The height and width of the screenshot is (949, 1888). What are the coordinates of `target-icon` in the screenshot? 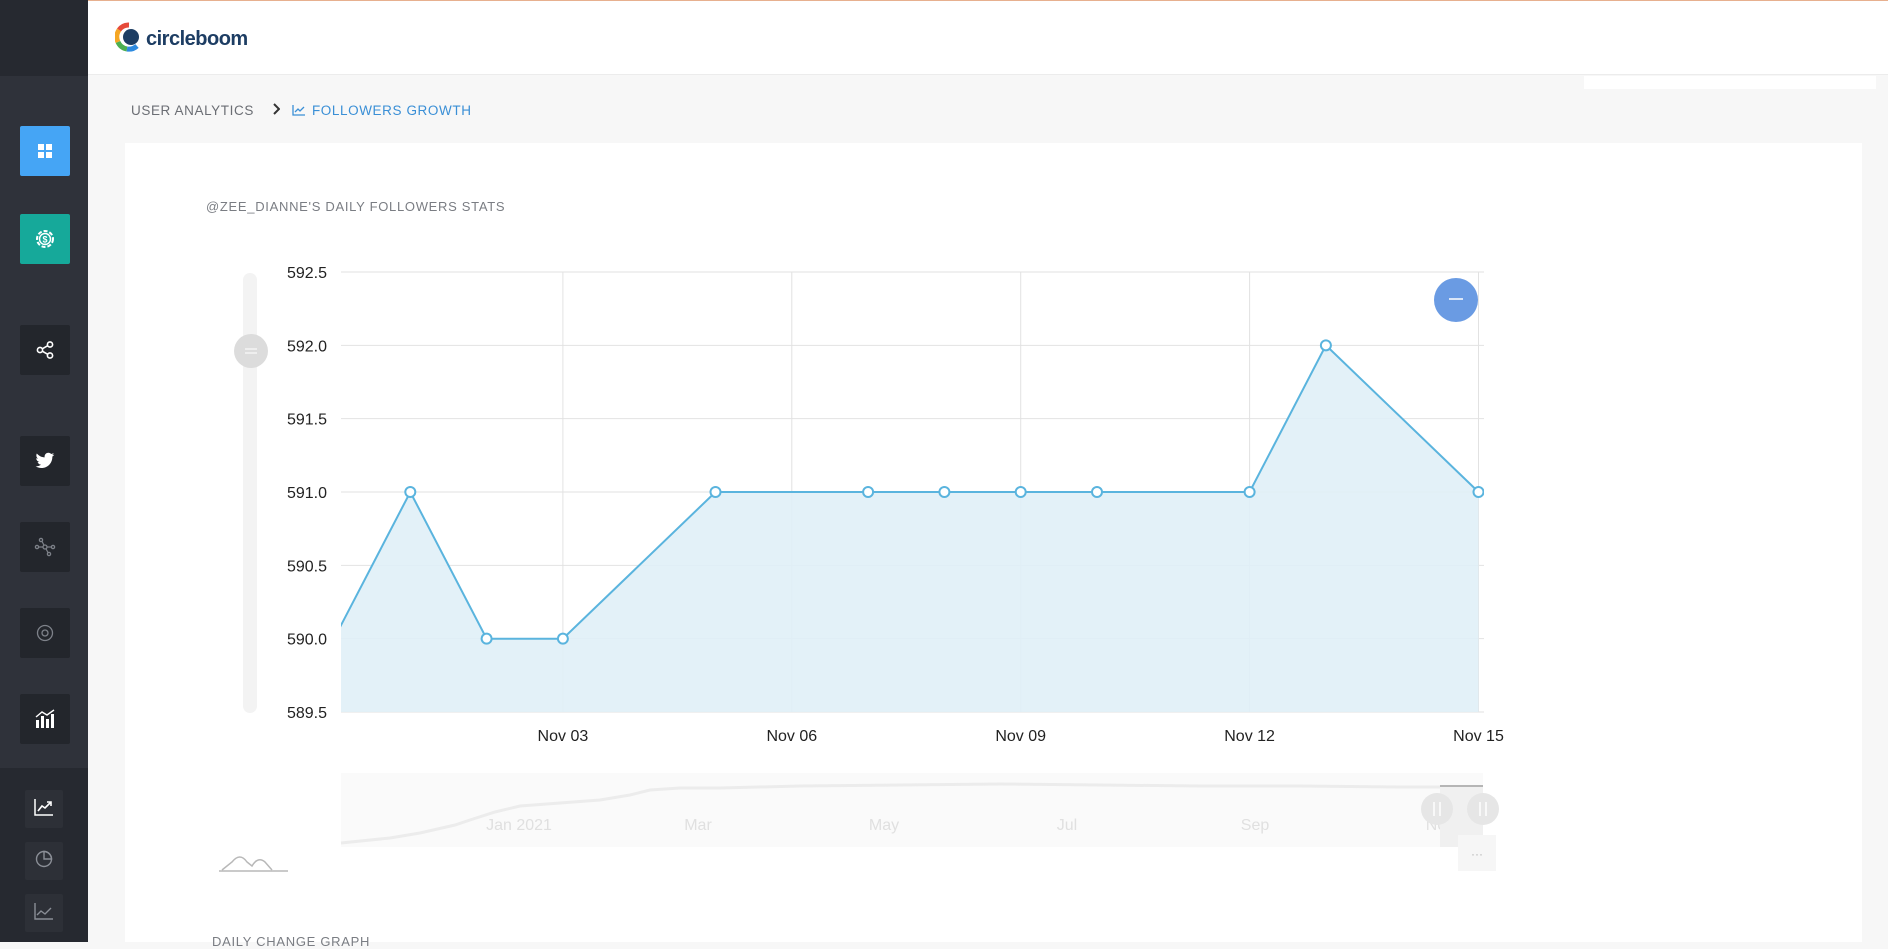 It's located at (45, 633).